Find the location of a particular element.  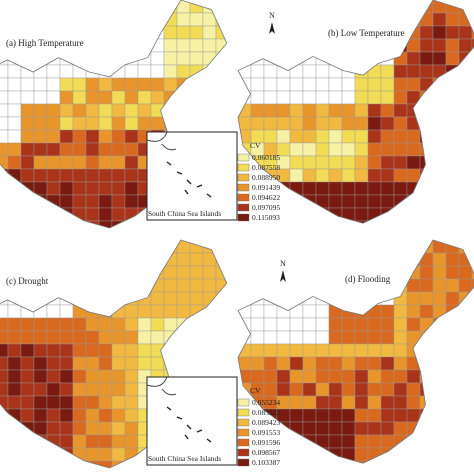

inset-label: South China Sea Islands is located at coordinates (184, 213).